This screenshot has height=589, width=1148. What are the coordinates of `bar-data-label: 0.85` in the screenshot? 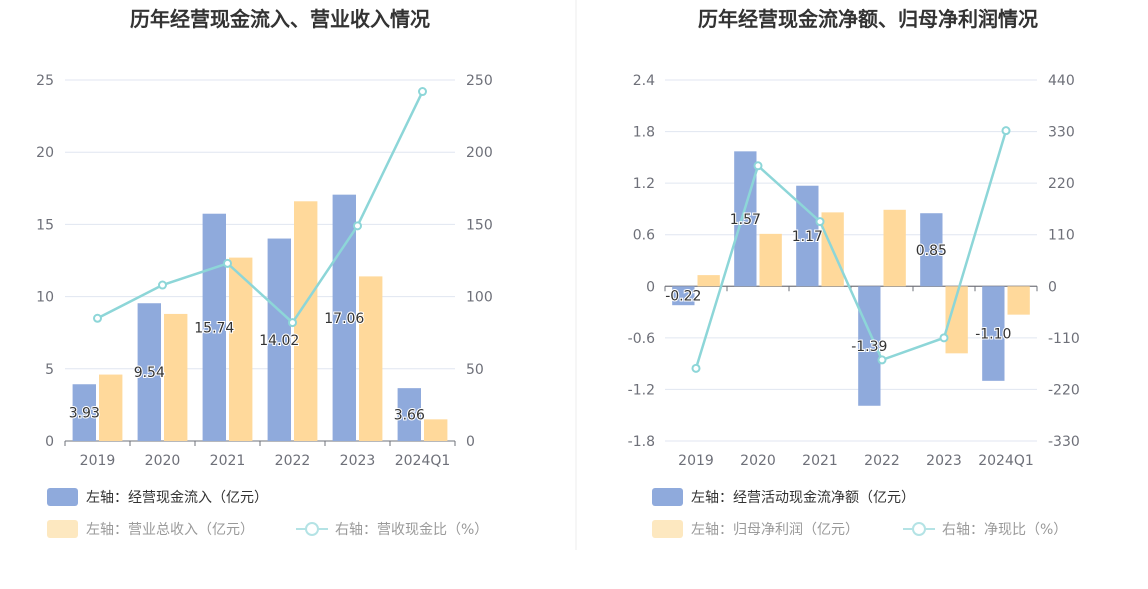 It's located at (931, 251).